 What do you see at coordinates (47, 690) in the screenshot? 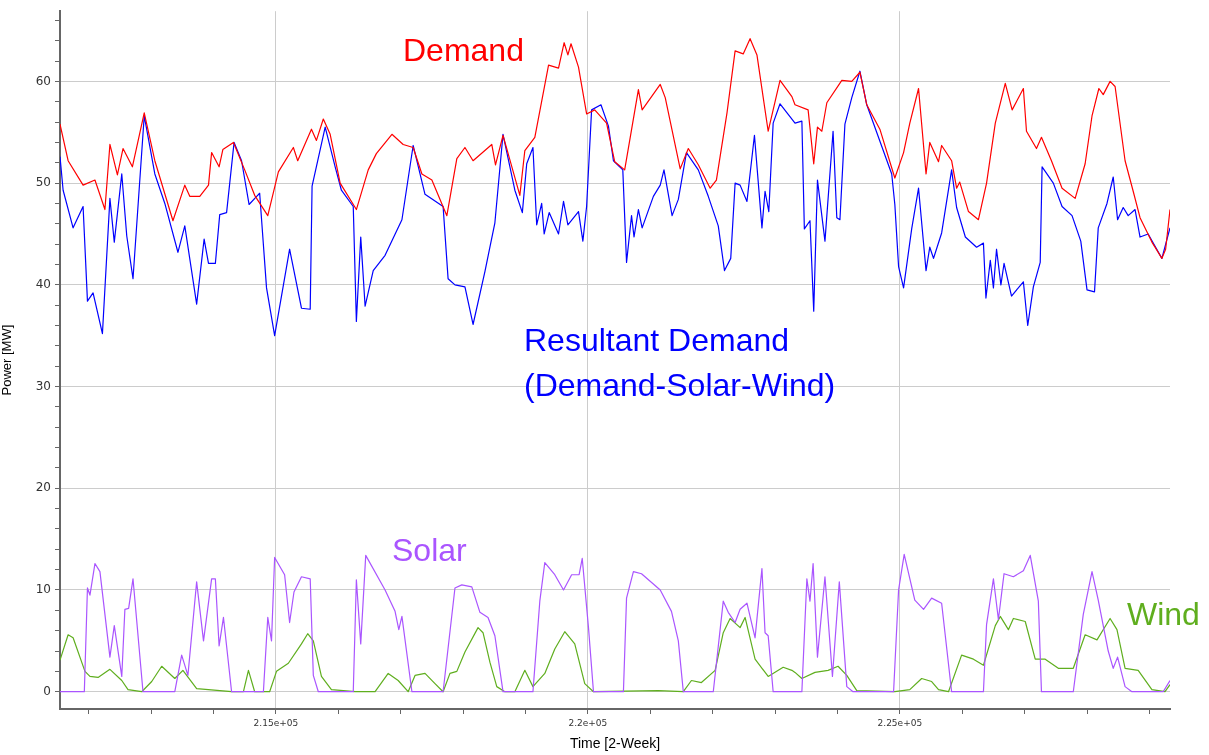
I see `y-tick-label: 0` at bounding box center [47, 690].